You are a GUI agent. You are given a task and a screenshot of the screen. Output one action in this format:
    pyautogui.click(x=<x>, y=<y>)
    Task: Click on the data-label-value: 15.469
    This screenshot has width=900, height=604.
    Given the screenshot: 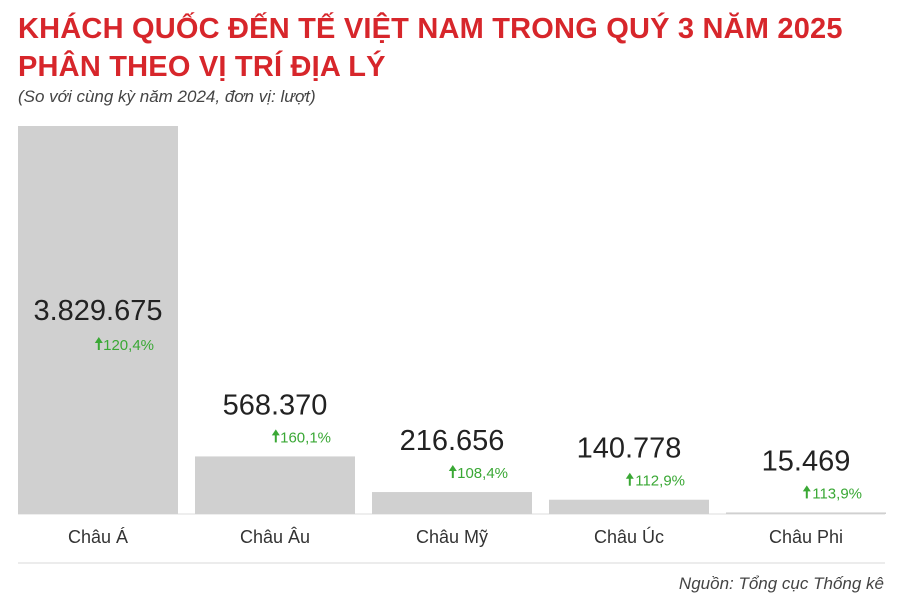 What is the action you would take?
    pyautogui.click(x=806, y=461)
    